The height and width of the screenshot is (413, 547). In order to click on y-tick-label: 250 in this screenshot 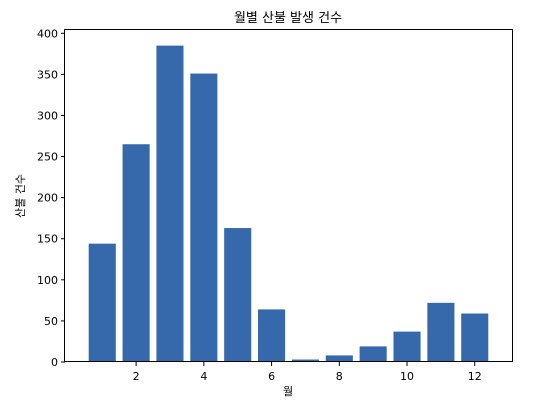, I will do `click(47, 157)`.